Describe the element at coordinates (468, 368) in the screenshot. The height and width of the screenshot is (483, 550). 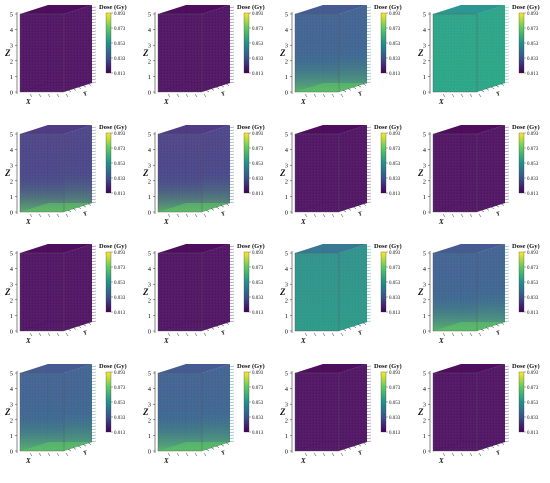
I see `voxel-face-top` at that location.